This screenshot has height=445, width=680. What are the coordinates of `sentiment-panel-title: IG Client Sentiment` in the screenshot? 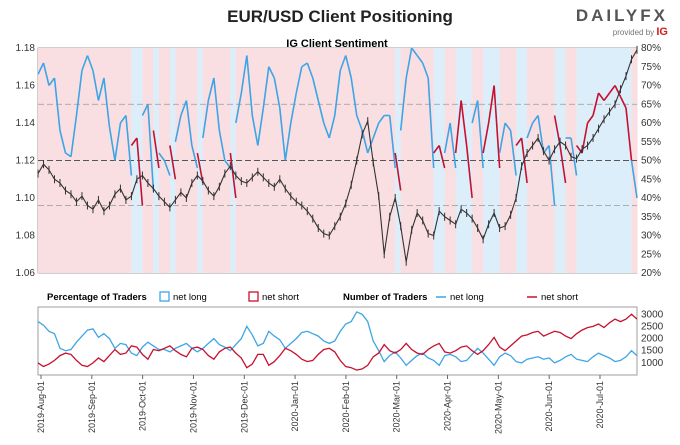 It's located at (337, 44).